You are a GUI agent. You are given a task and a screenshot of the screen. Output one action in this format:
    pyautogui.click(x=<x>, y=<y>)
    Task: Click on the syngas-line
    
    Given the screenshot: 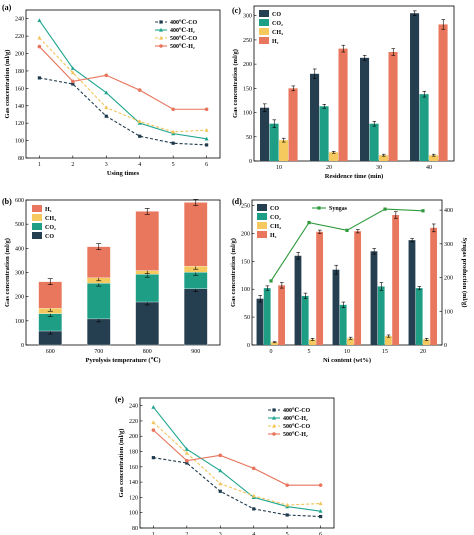 What is the action you would take?
    pyautogui.click(x=347, y=245)
    